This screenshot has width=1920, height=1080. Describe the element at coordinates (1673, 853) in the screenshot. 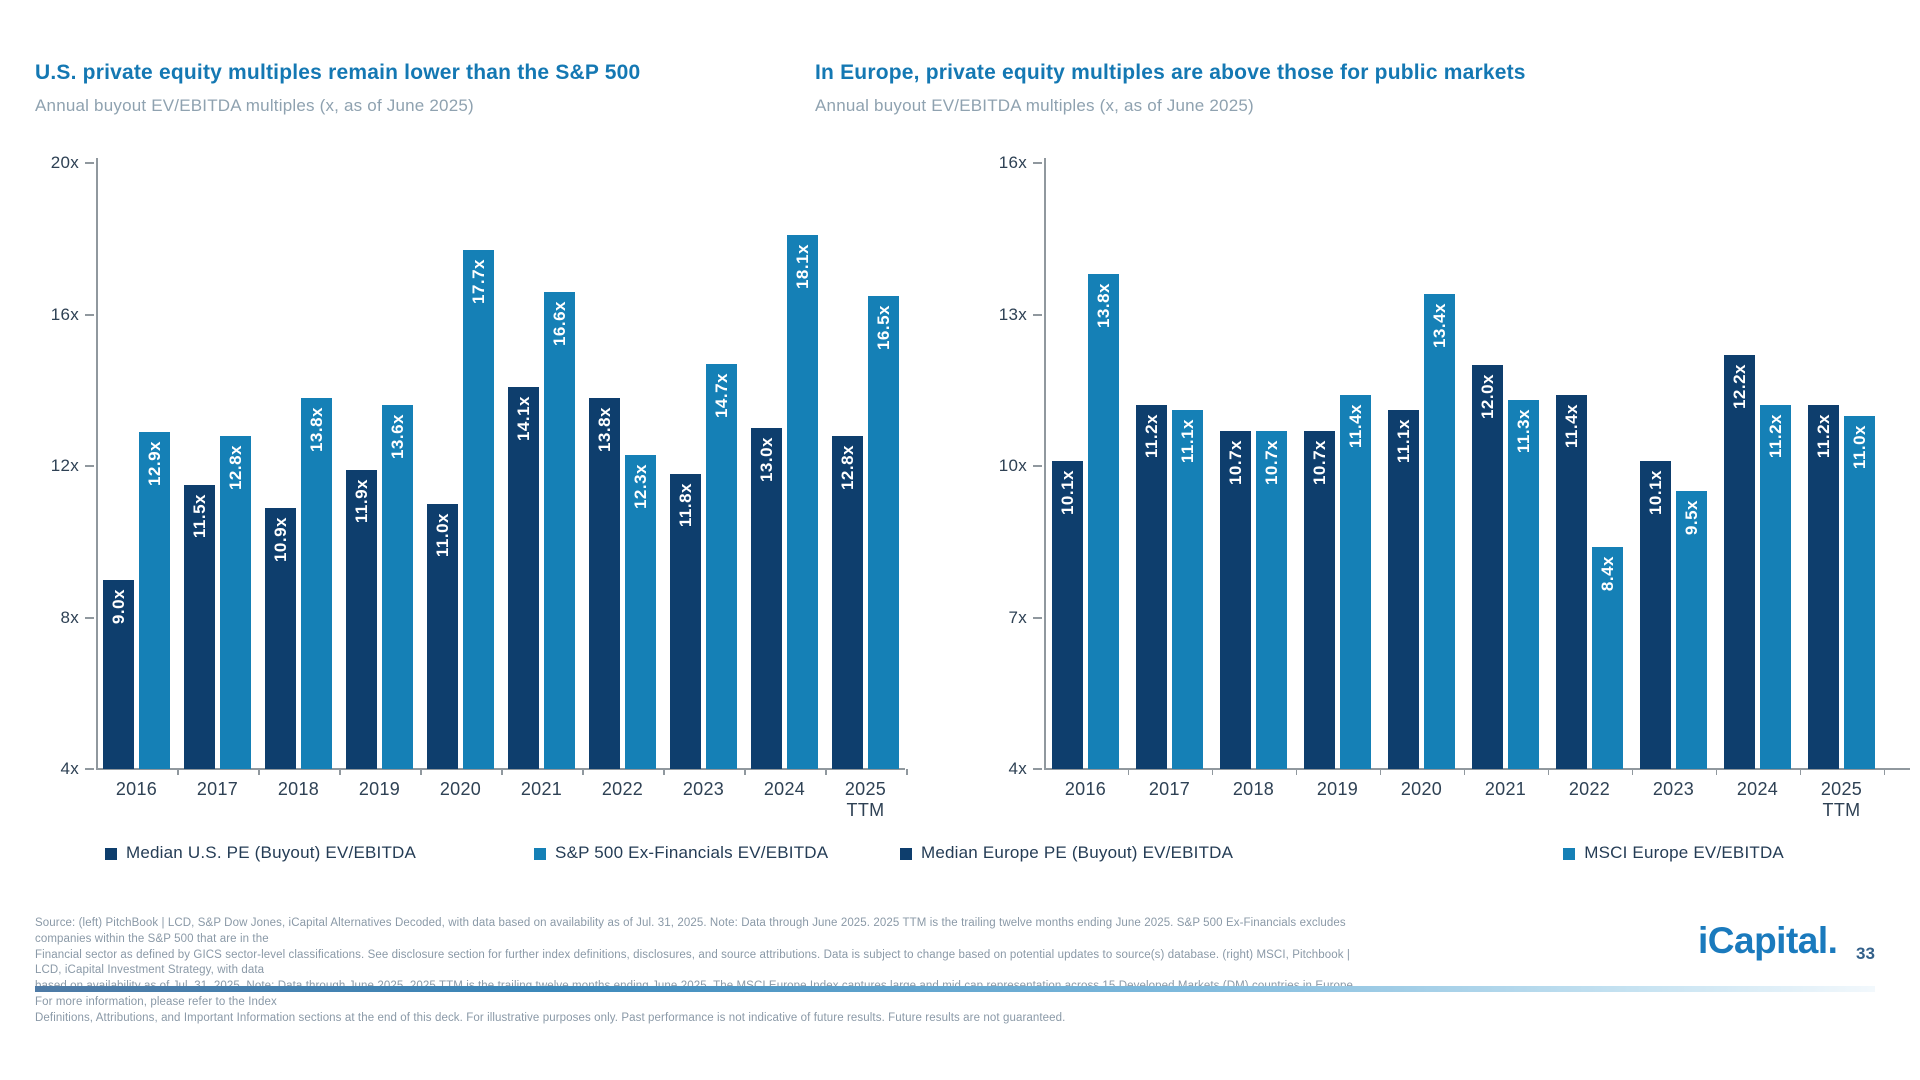

I see `legend-item: MSCI Europe EV/EBITDA` at that location.